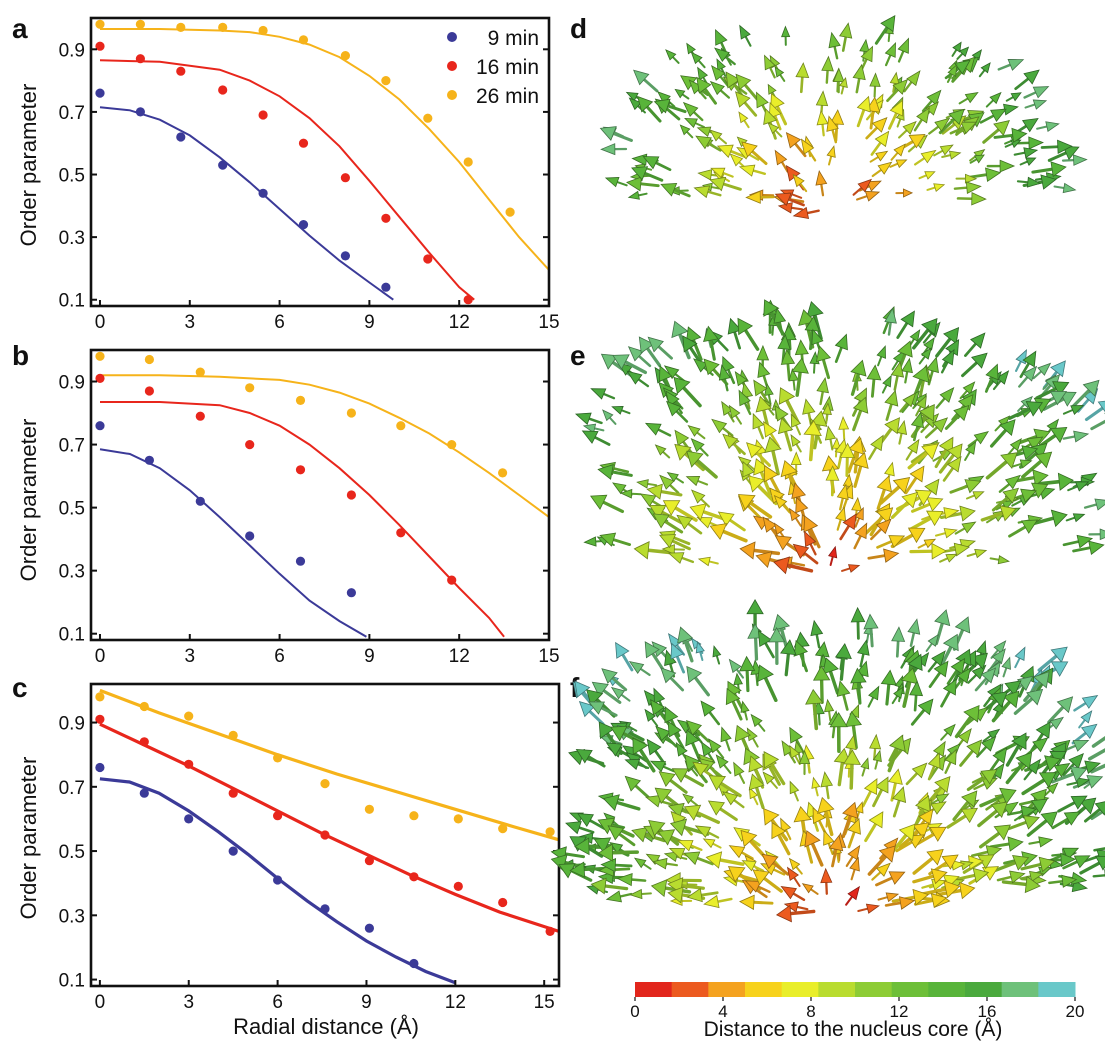  I want to click on x-tick-label: 6, so click(279, 322).